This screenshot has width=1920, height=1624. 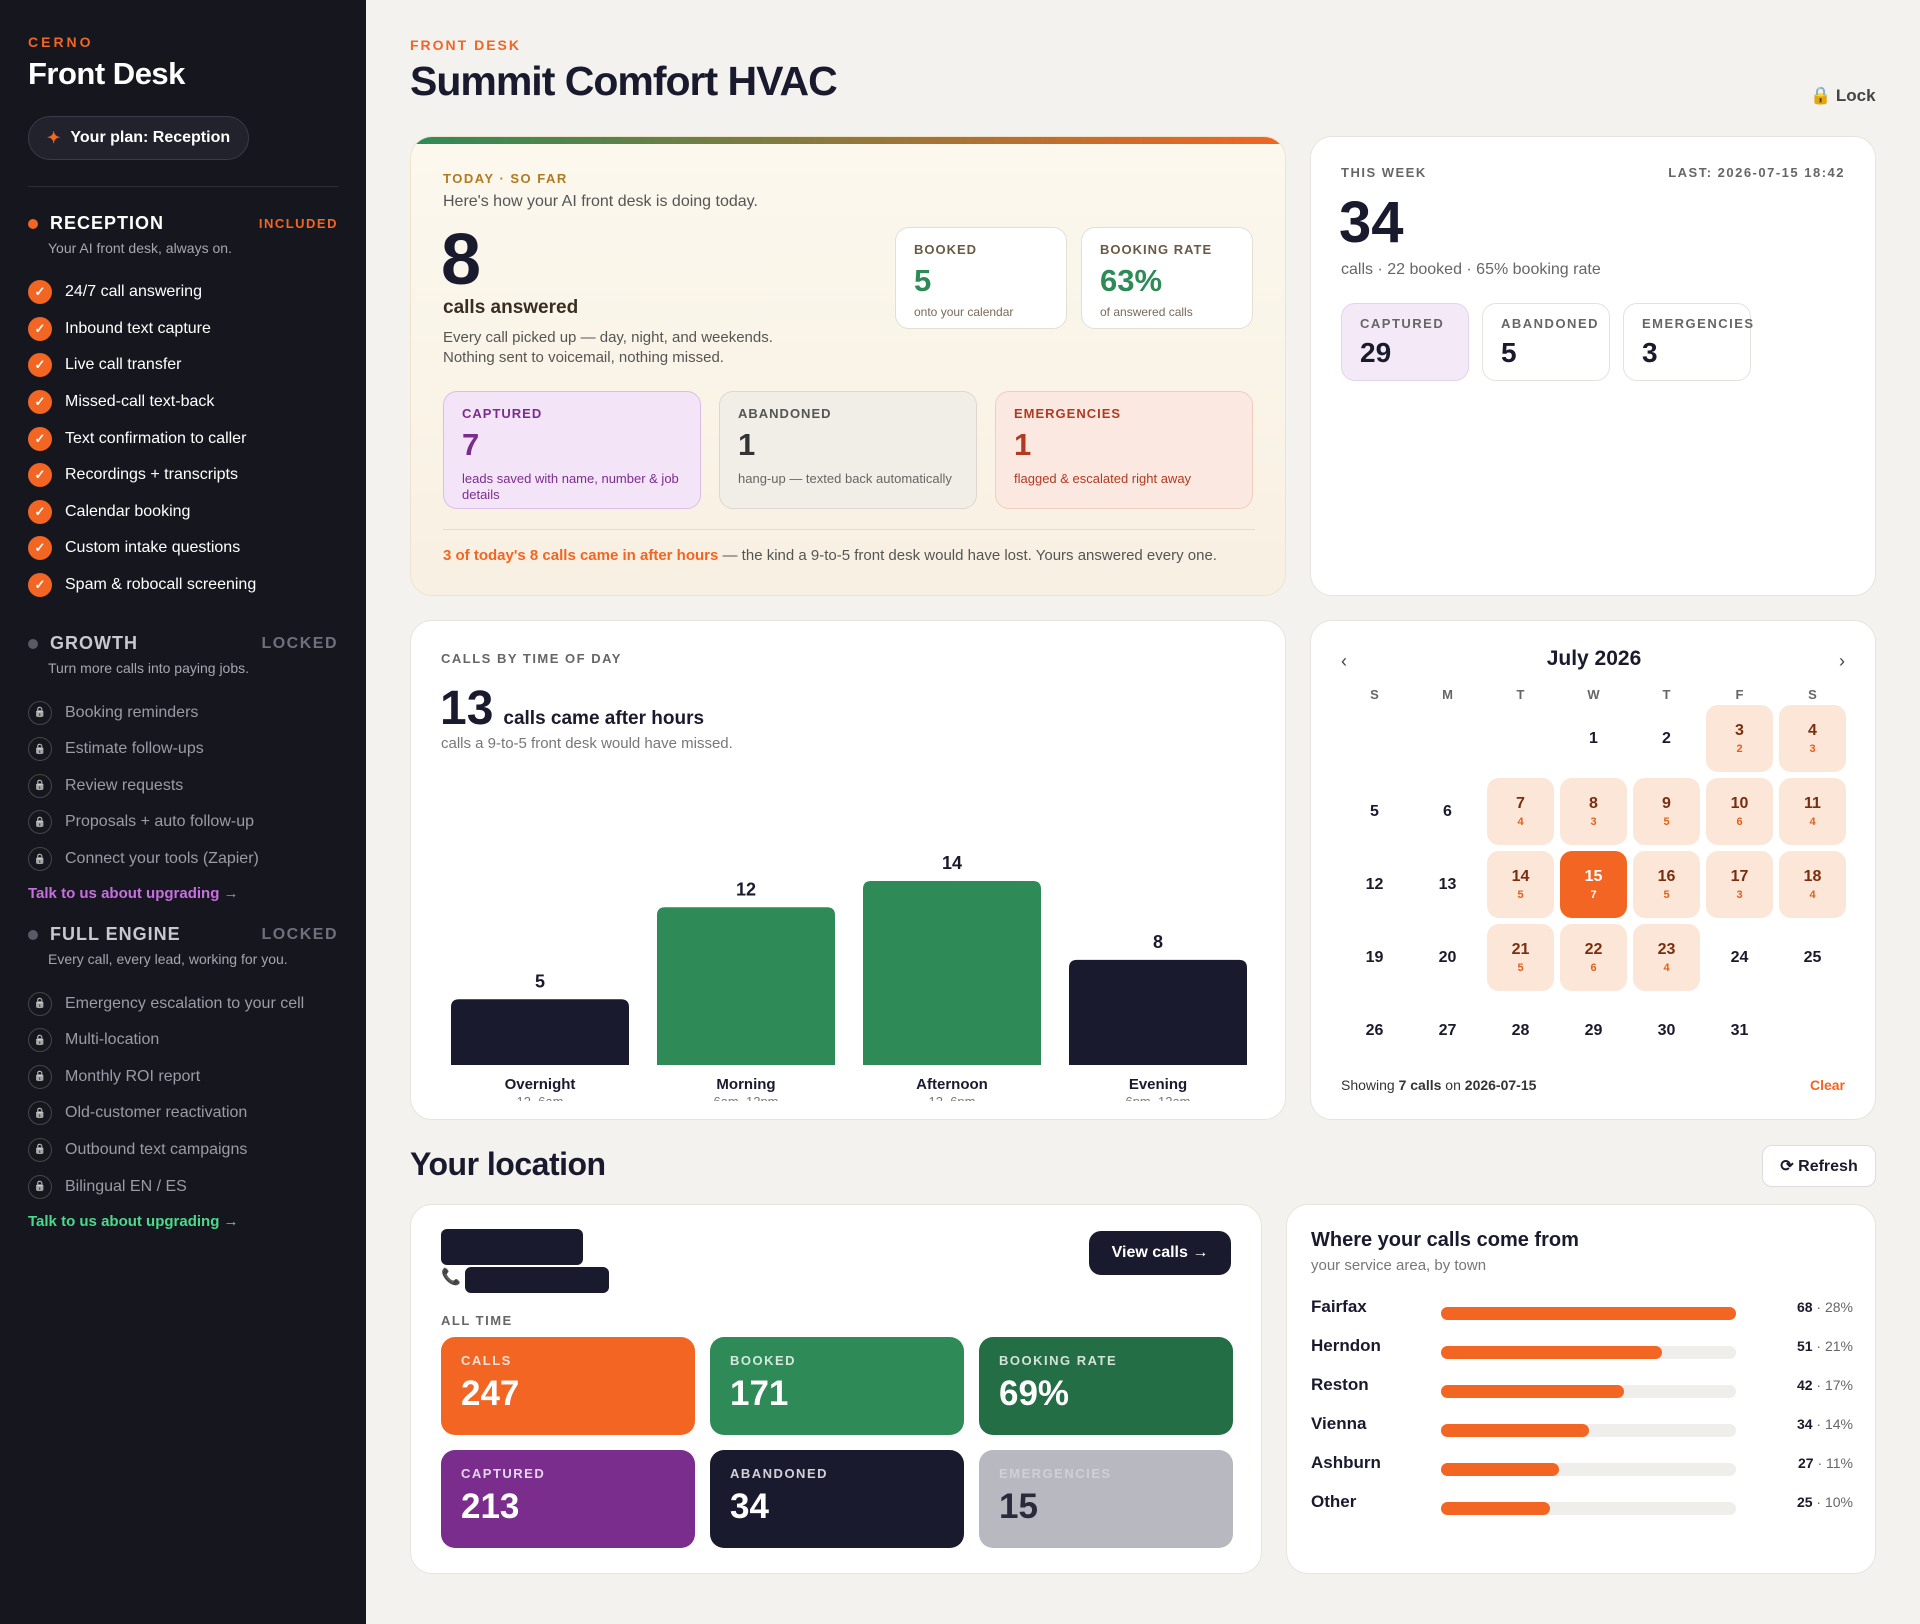 I want to click on feature-label: Inbound text capture, so click(x=138, y=328).